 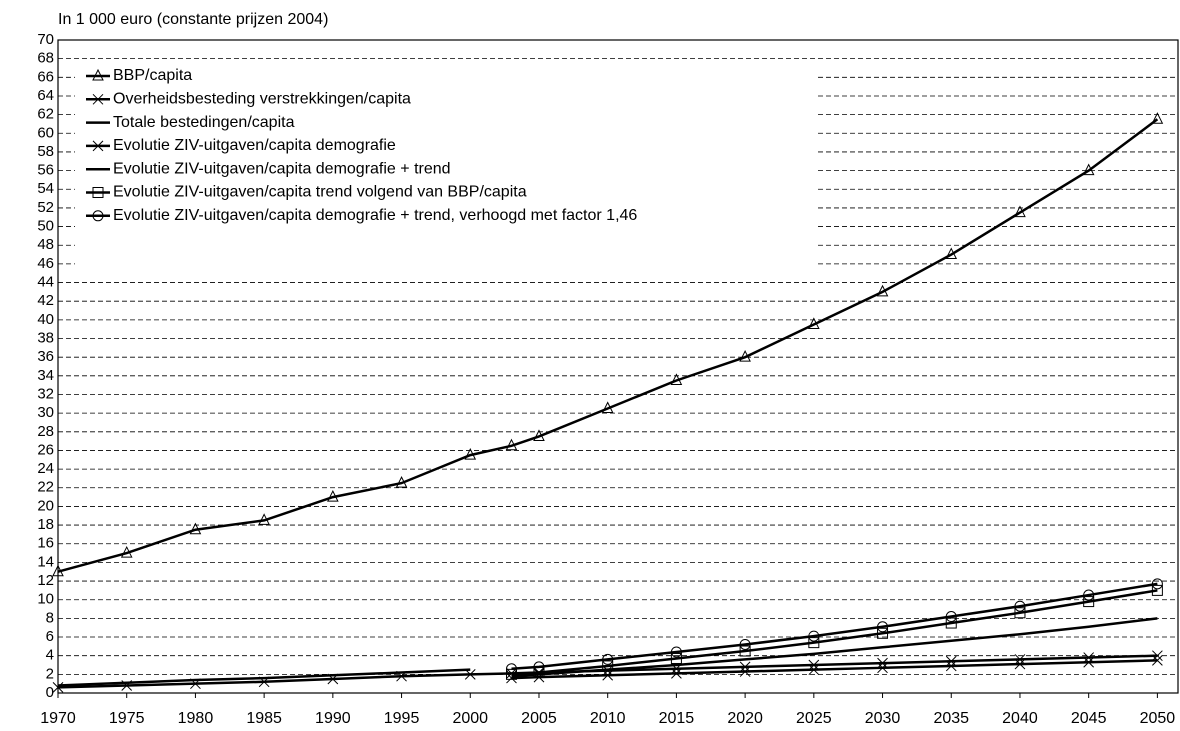 I want to click on y-tick-label: 48, so click(x=45, y=244).